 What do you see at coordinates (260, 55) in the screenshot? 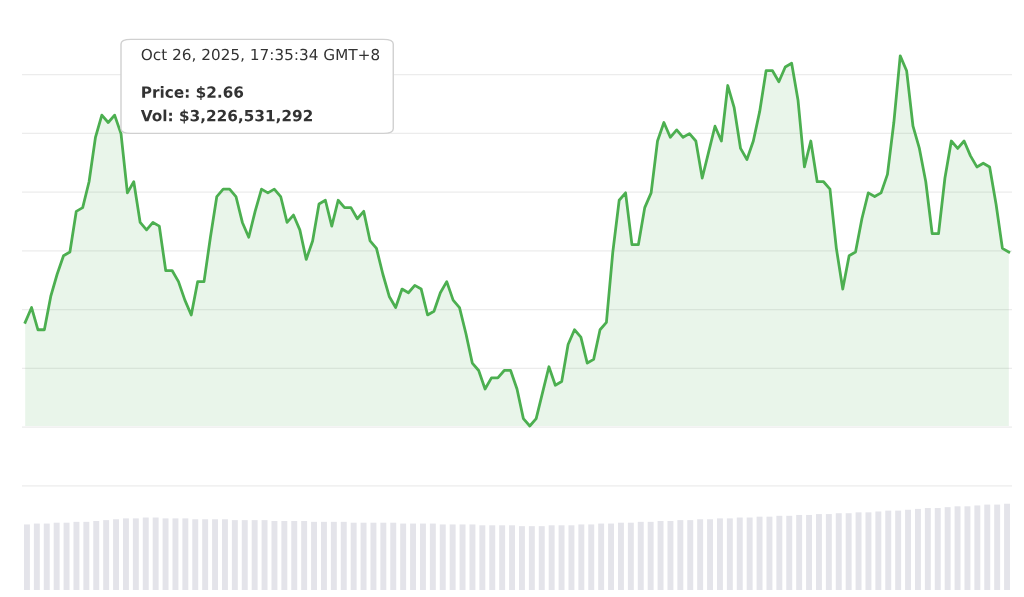
I see `annotation: Oct 26, 2025, 17:35:34 GMT+8` at bounding box center [260, 55].